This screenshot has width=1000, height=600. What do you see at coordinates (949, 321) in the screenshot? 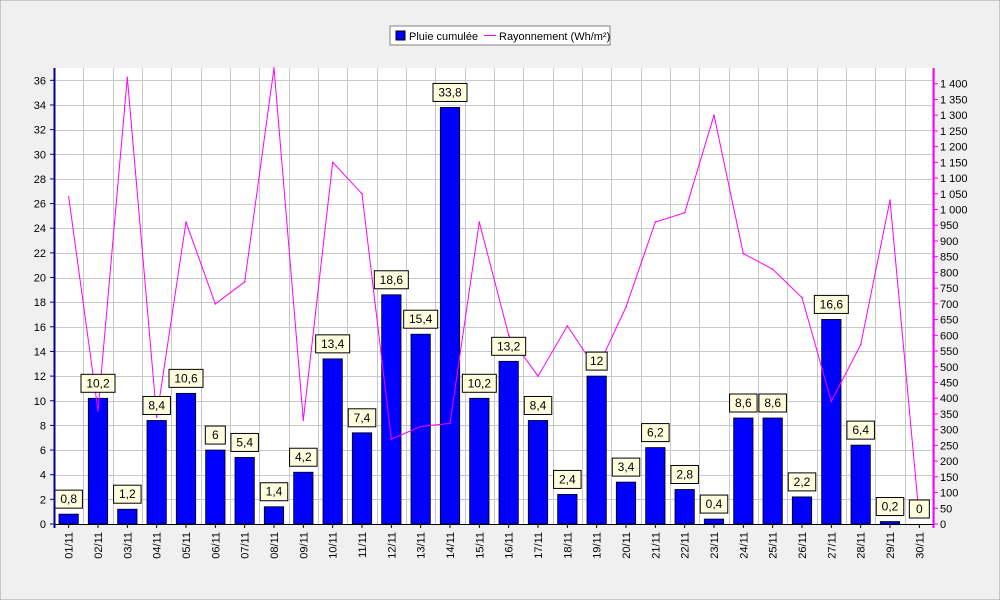
I see `y-right-tick-label: 650` at bounding box center [949, 321].